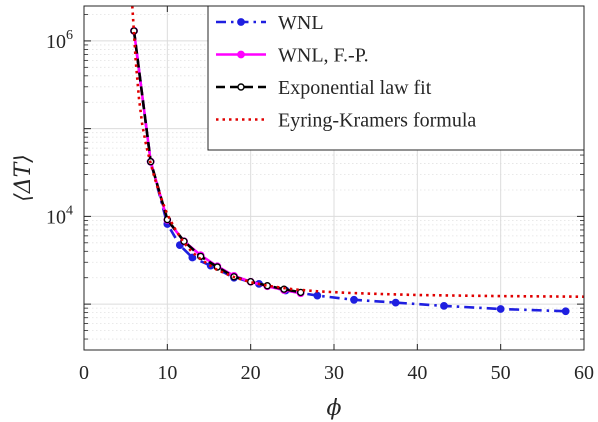  I want to click on y-axis-label: ⟨ΔT⟩, so click(23, 178).